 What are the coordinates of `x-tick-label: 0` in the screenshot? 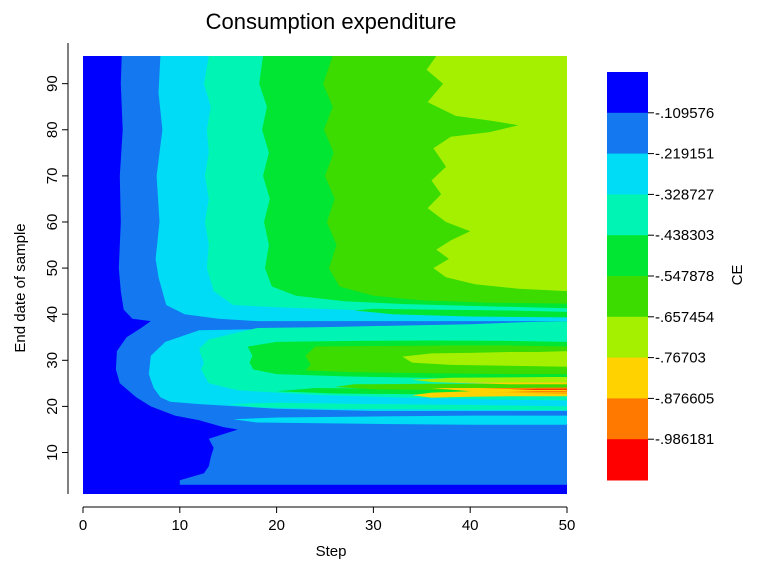 It's located at (83, 525).